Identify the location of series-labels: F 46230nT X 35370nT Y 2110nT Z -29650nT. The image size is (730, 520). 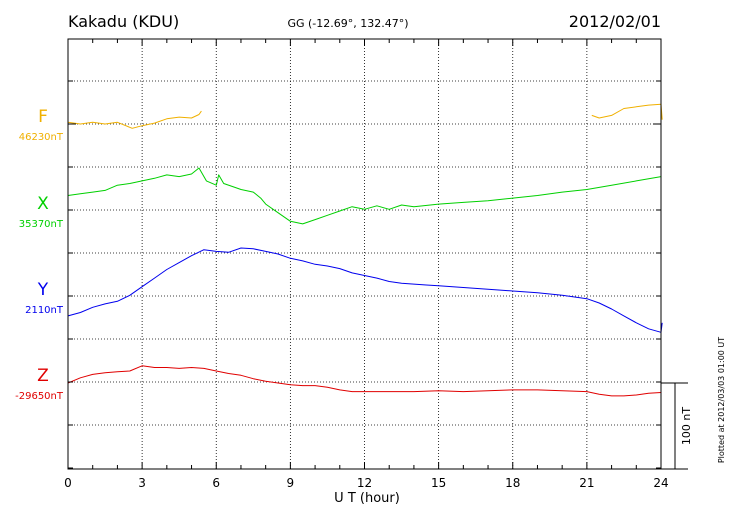
(39, 254).